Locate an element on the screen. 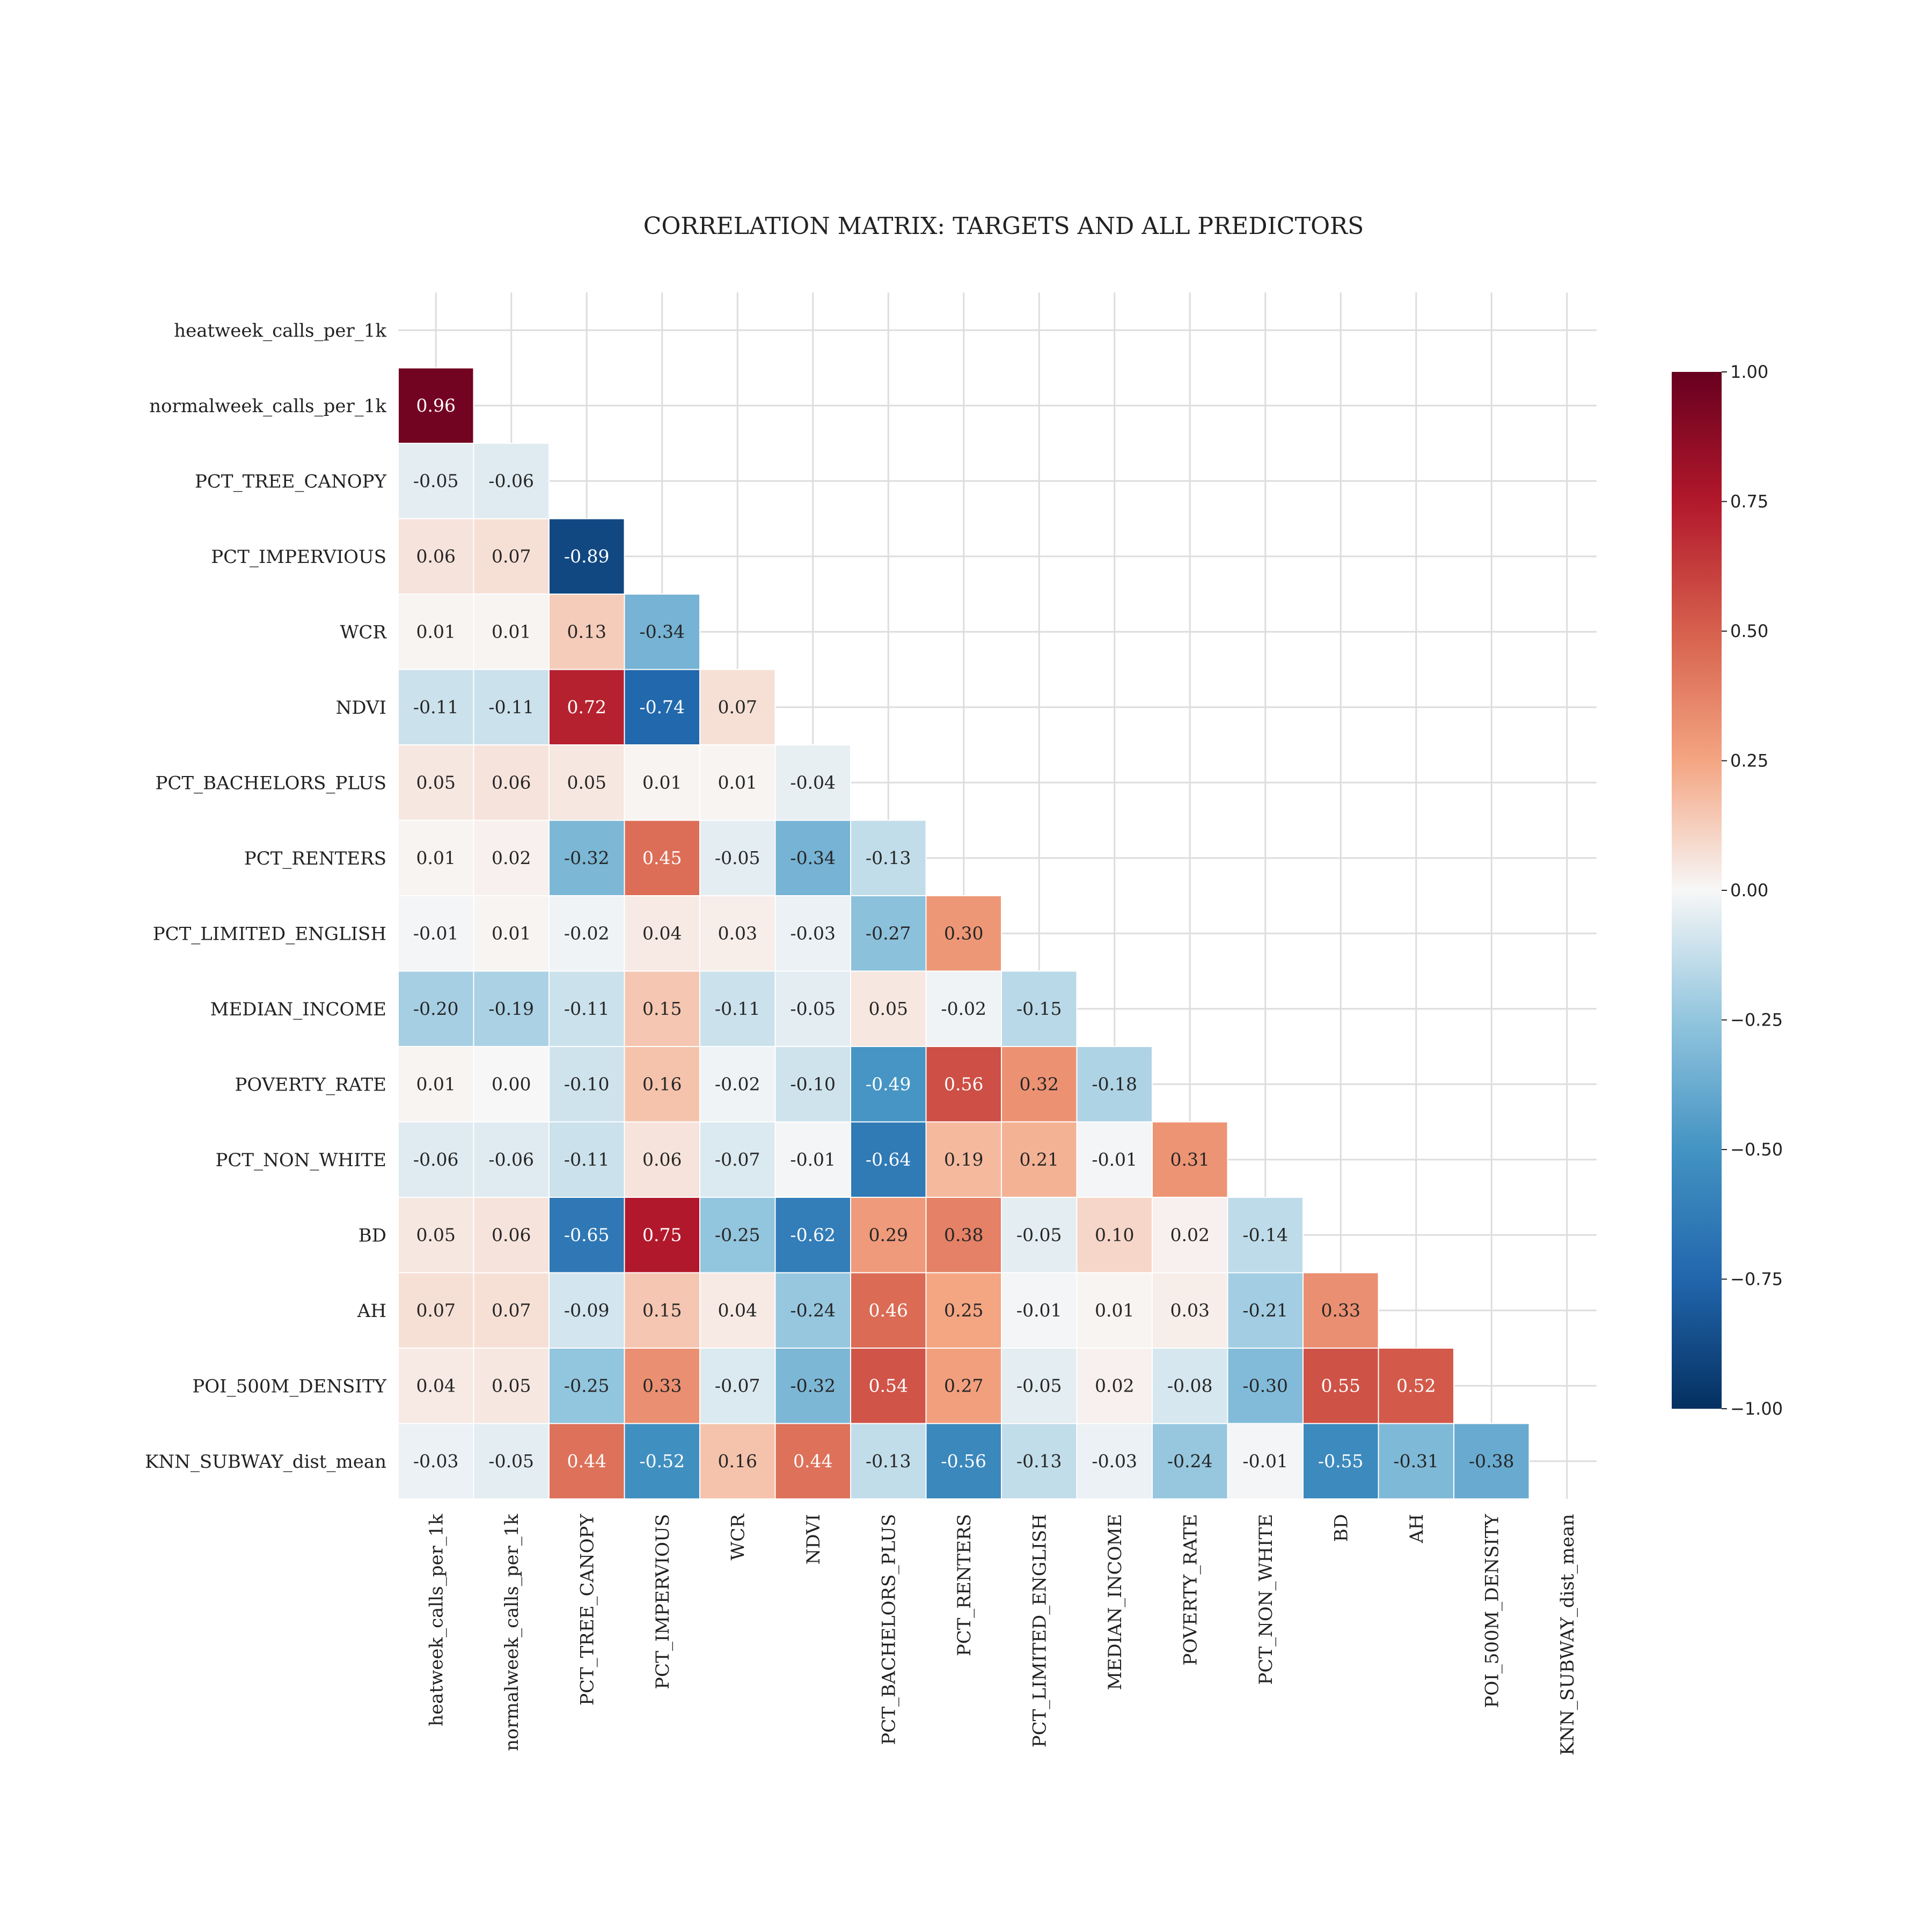 The height and width of the screenshot is (1932, 1932). cell-value-label: -0.31 is located at coordinates (1416, 1461).